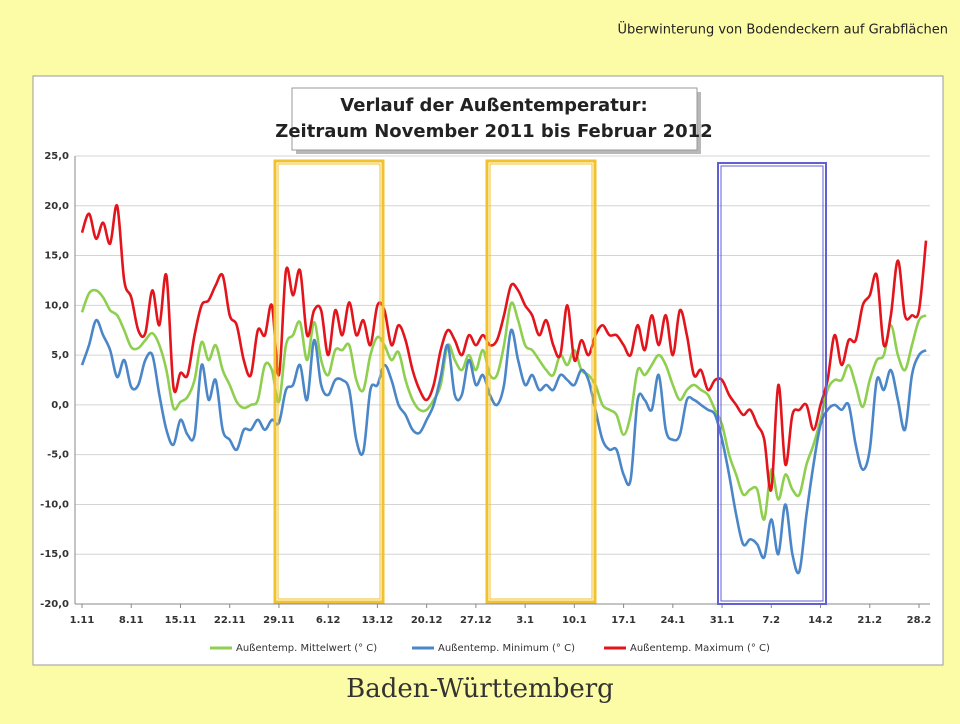 This screenshot has width=960, height=724. Describe the element at coordinates (56, 305) in the screenshot. I see `y-tick-label: 10,0` at that location.